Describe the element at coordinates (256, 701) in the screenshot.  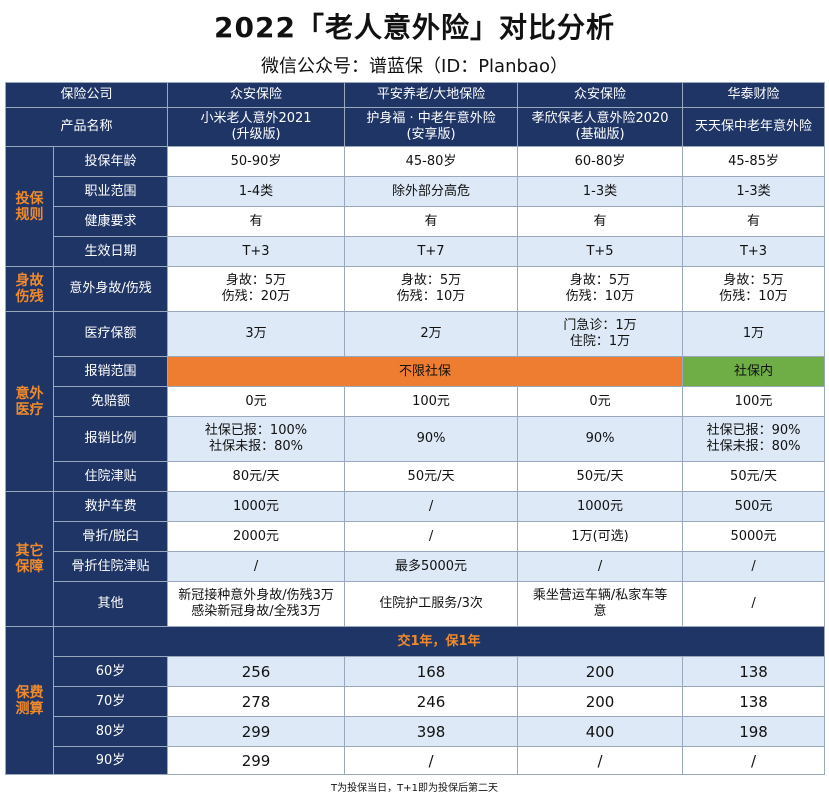
I see `premium-cell: 278` at that location.